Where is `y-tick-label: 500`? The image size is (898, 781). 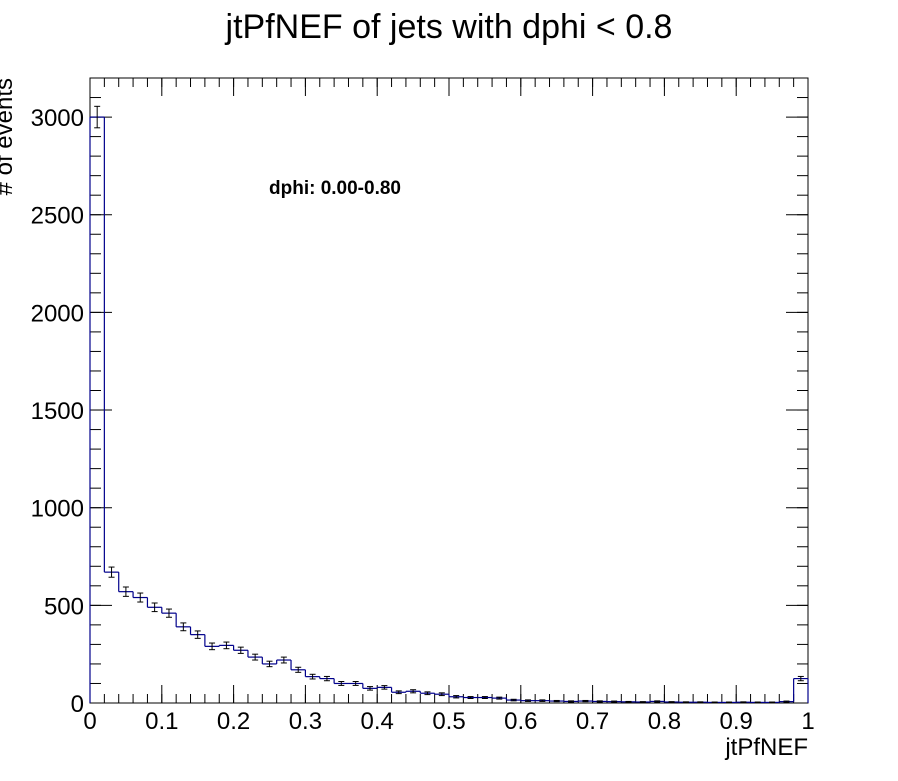 y-tick-label: 500 is located at coordinates (64, 606).